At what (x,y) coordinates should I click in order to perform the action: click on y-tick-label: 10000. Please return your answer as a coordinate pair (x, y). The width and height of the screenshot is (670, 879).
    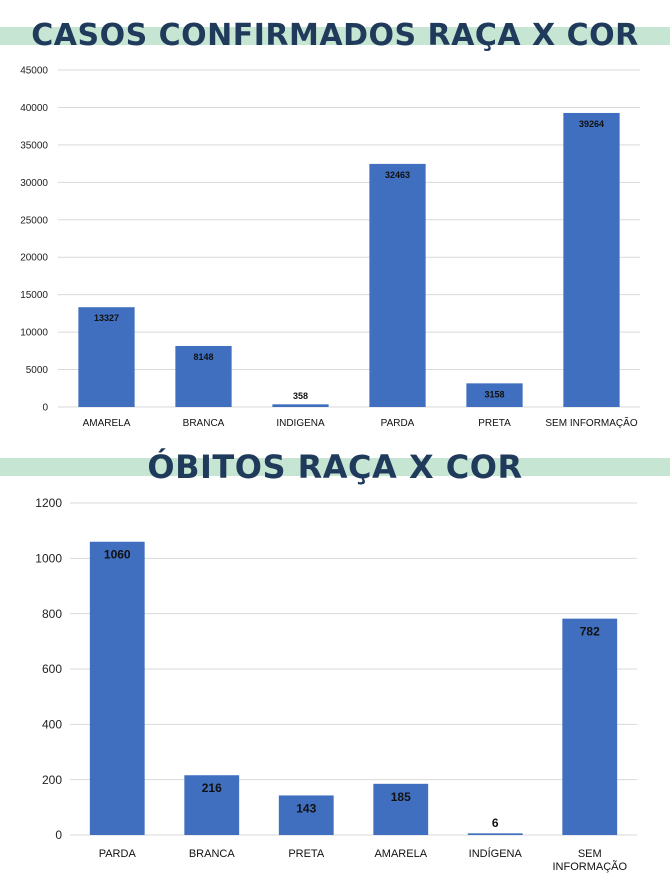
    Looking at the image, I should click on (34, 333).